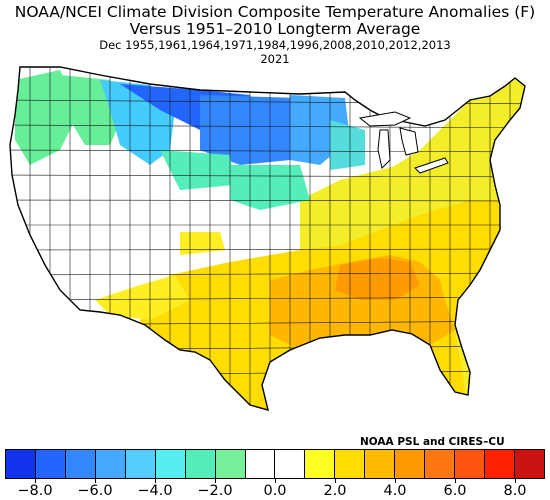 This screenshot has width=550, height=500. What do you see at coordinates (275, 59) in the screenshot?
I see `composite-year-label: 2021` at bounding box center [275, 59].